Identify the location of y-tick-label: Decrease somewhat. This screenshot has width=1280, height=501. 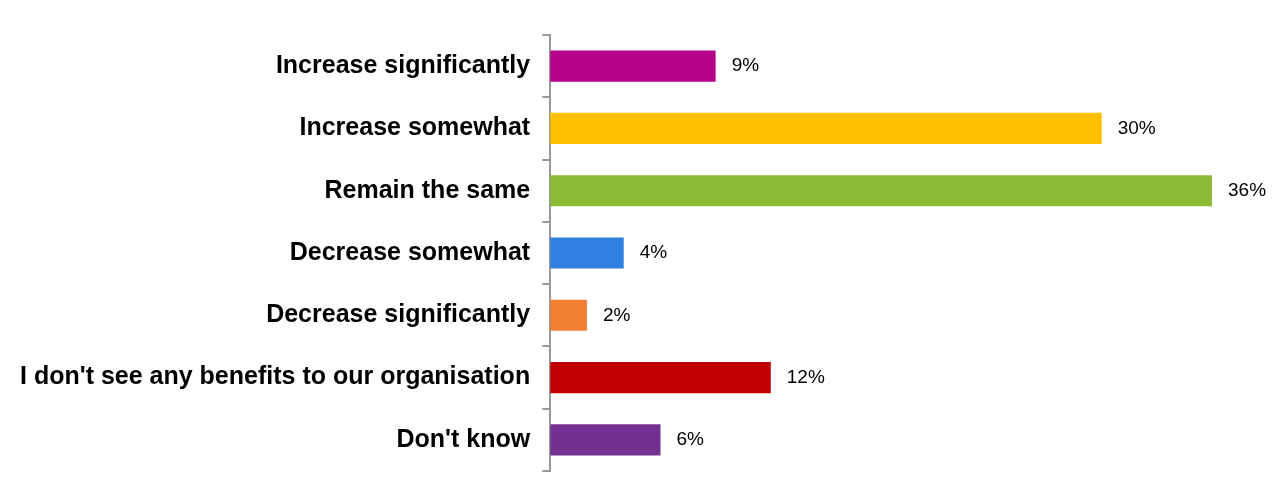
(410, 250).